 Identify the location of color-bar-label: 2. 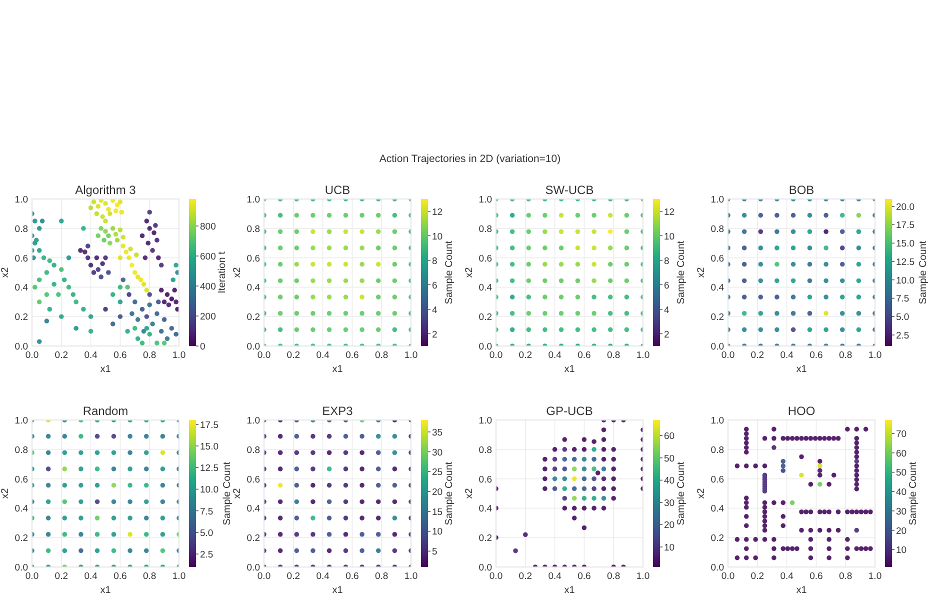
(667, 334).